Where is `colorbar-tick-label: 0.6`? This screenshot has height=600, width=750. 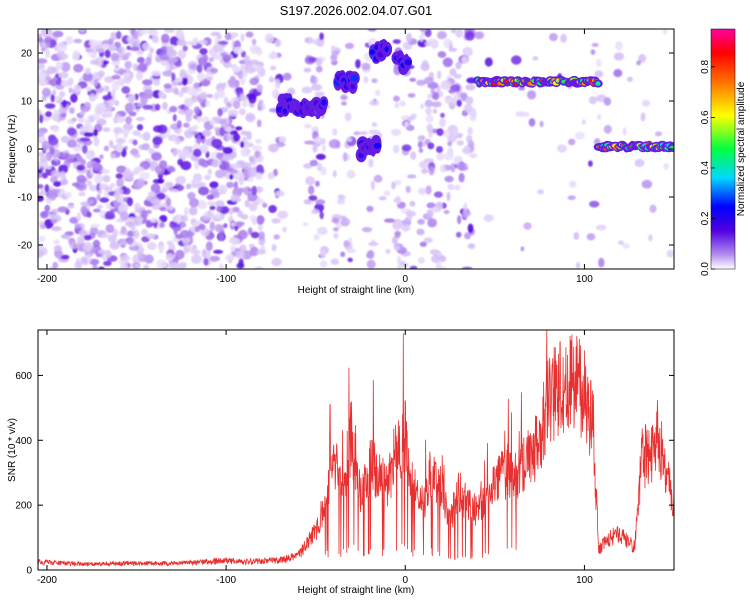 colorbar-tick-label: 0.6 is located at coordinates (705, 117).